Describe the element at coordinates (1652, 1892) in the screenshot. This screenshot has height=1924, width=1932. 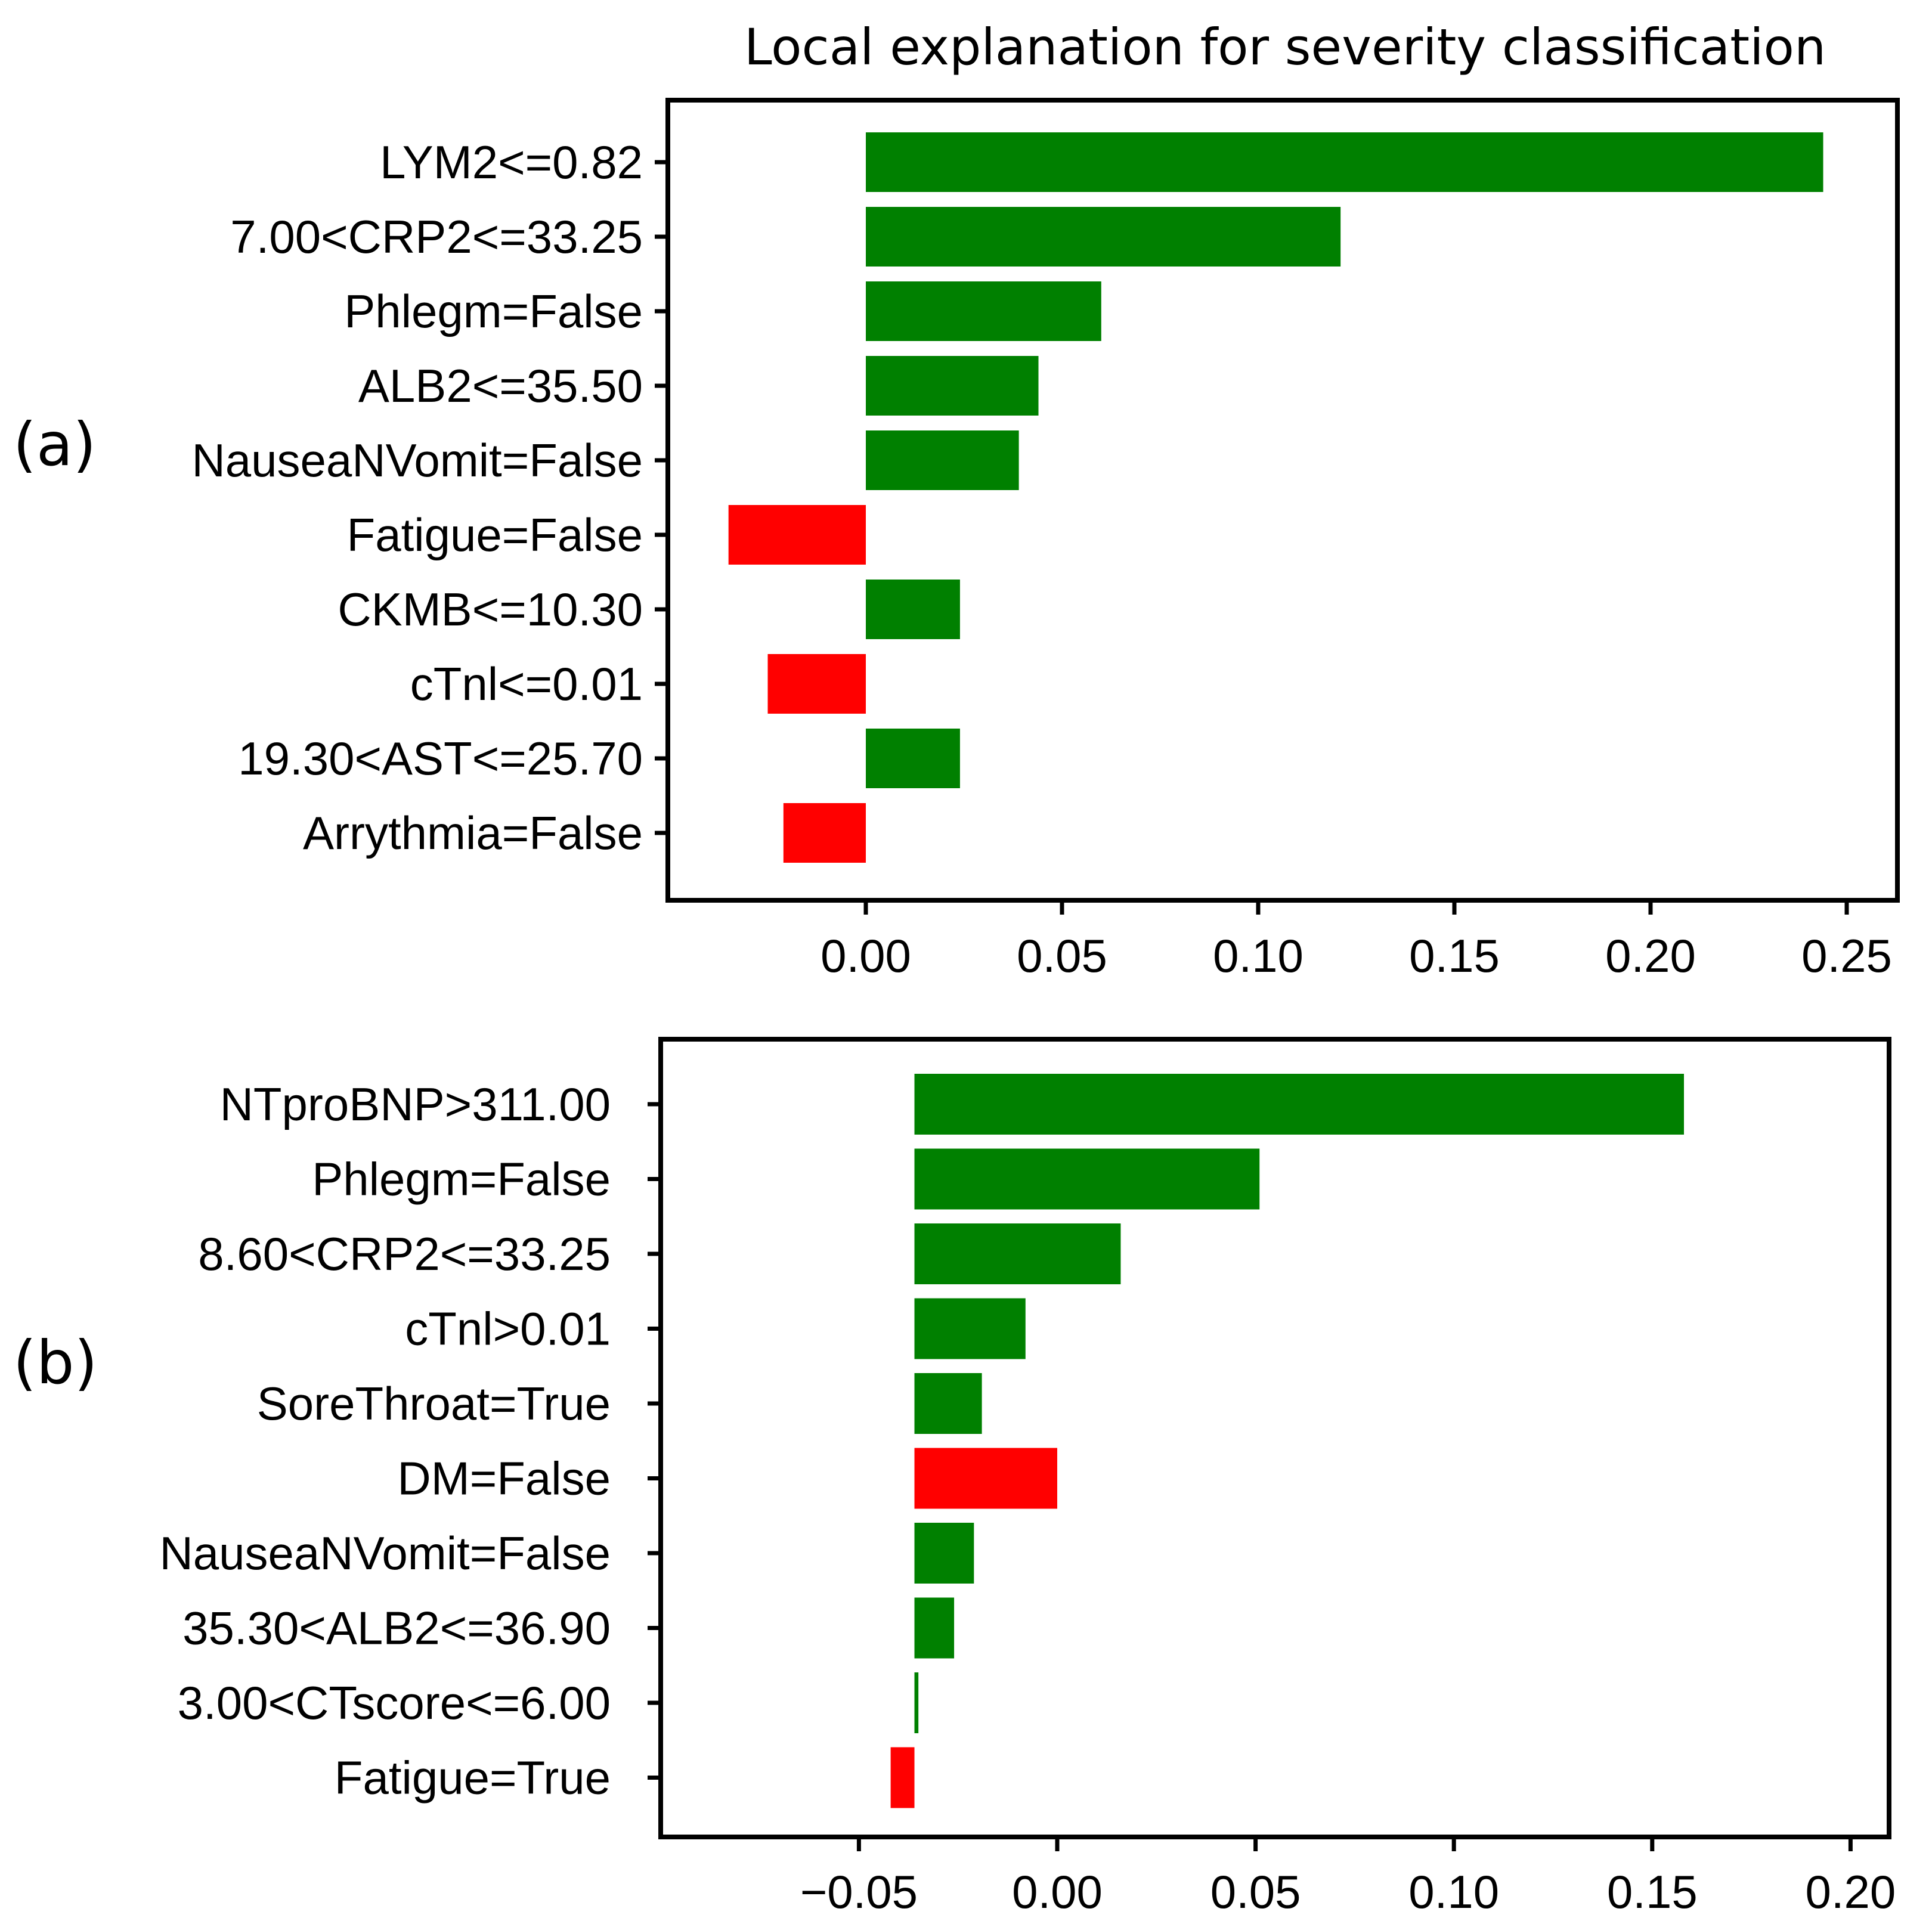
I see `x-tick-label-b-5: 0.15` at that location.